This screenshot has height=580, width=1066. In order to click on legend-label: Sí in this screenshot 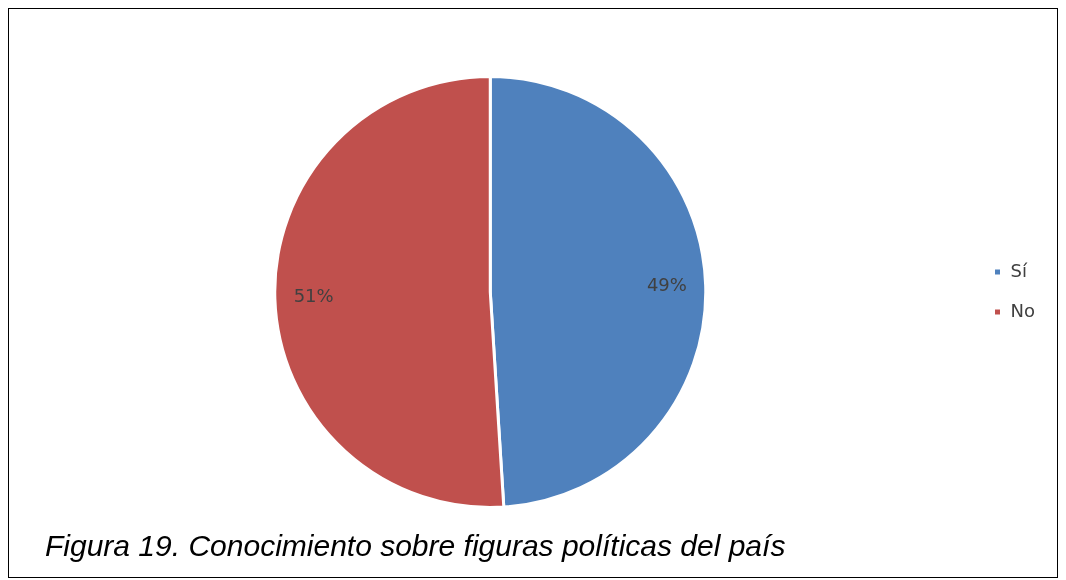, I will do `click(1019, 270)`.